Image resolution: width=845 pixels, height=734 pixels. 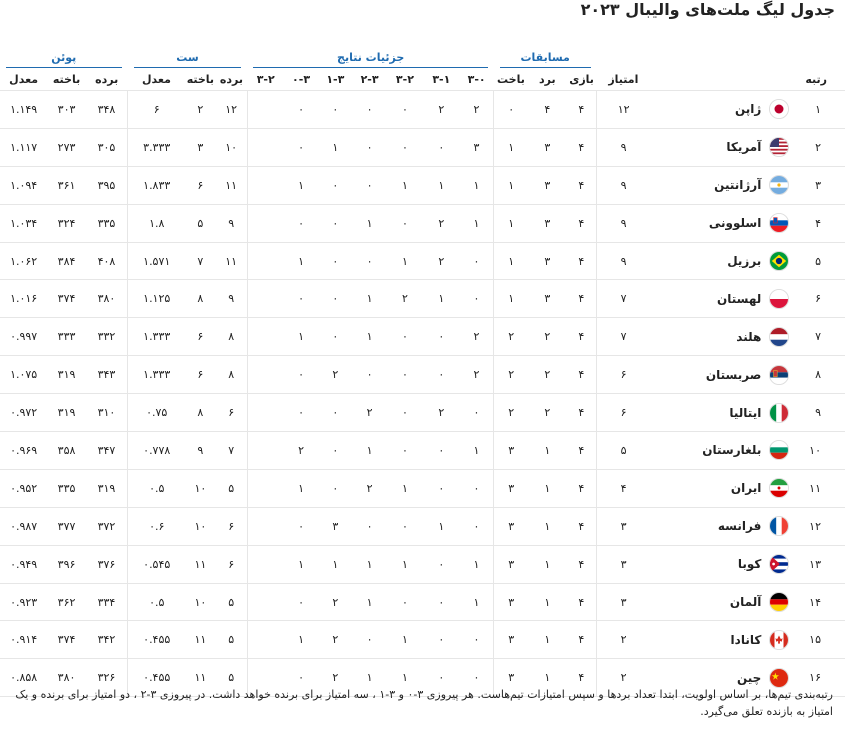 What do you see at coordinates (732, 450) in the screenshot?
I see `team-name: بلغارستان` at bounding box center [732, 450].